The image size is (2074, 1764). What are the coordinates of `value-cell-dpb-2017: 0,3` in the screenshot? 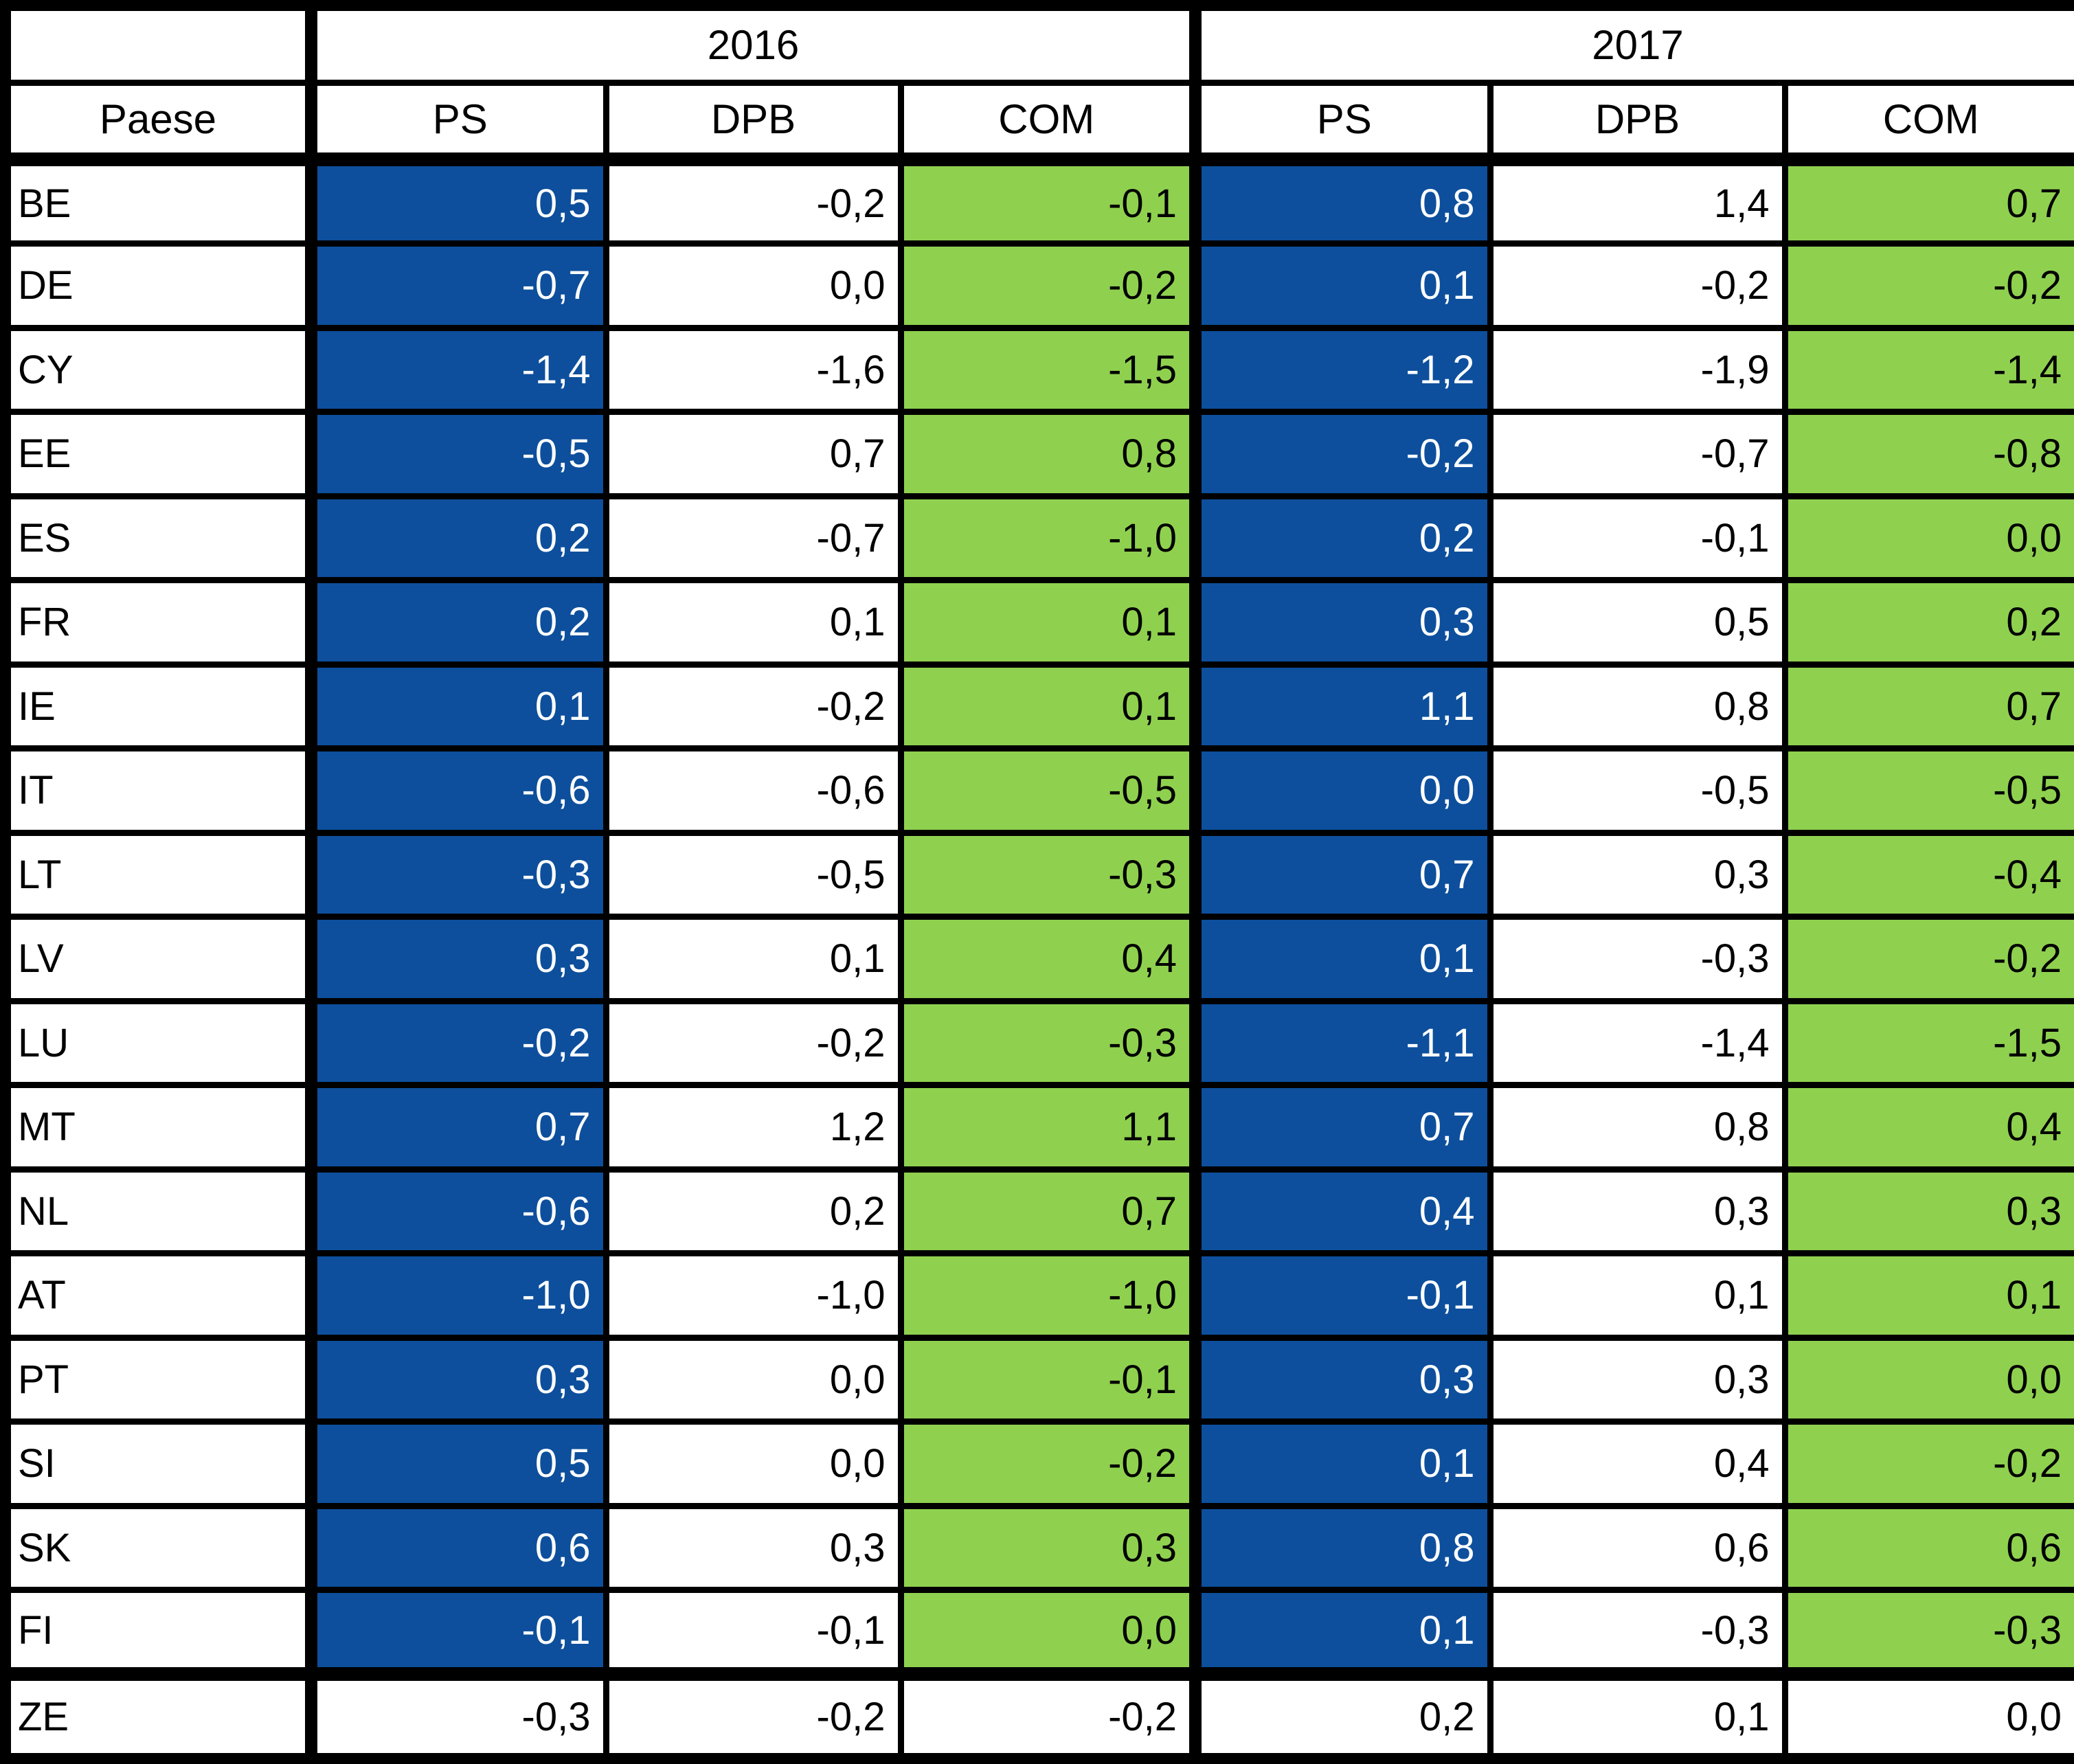 It's located at (1637, 1380).